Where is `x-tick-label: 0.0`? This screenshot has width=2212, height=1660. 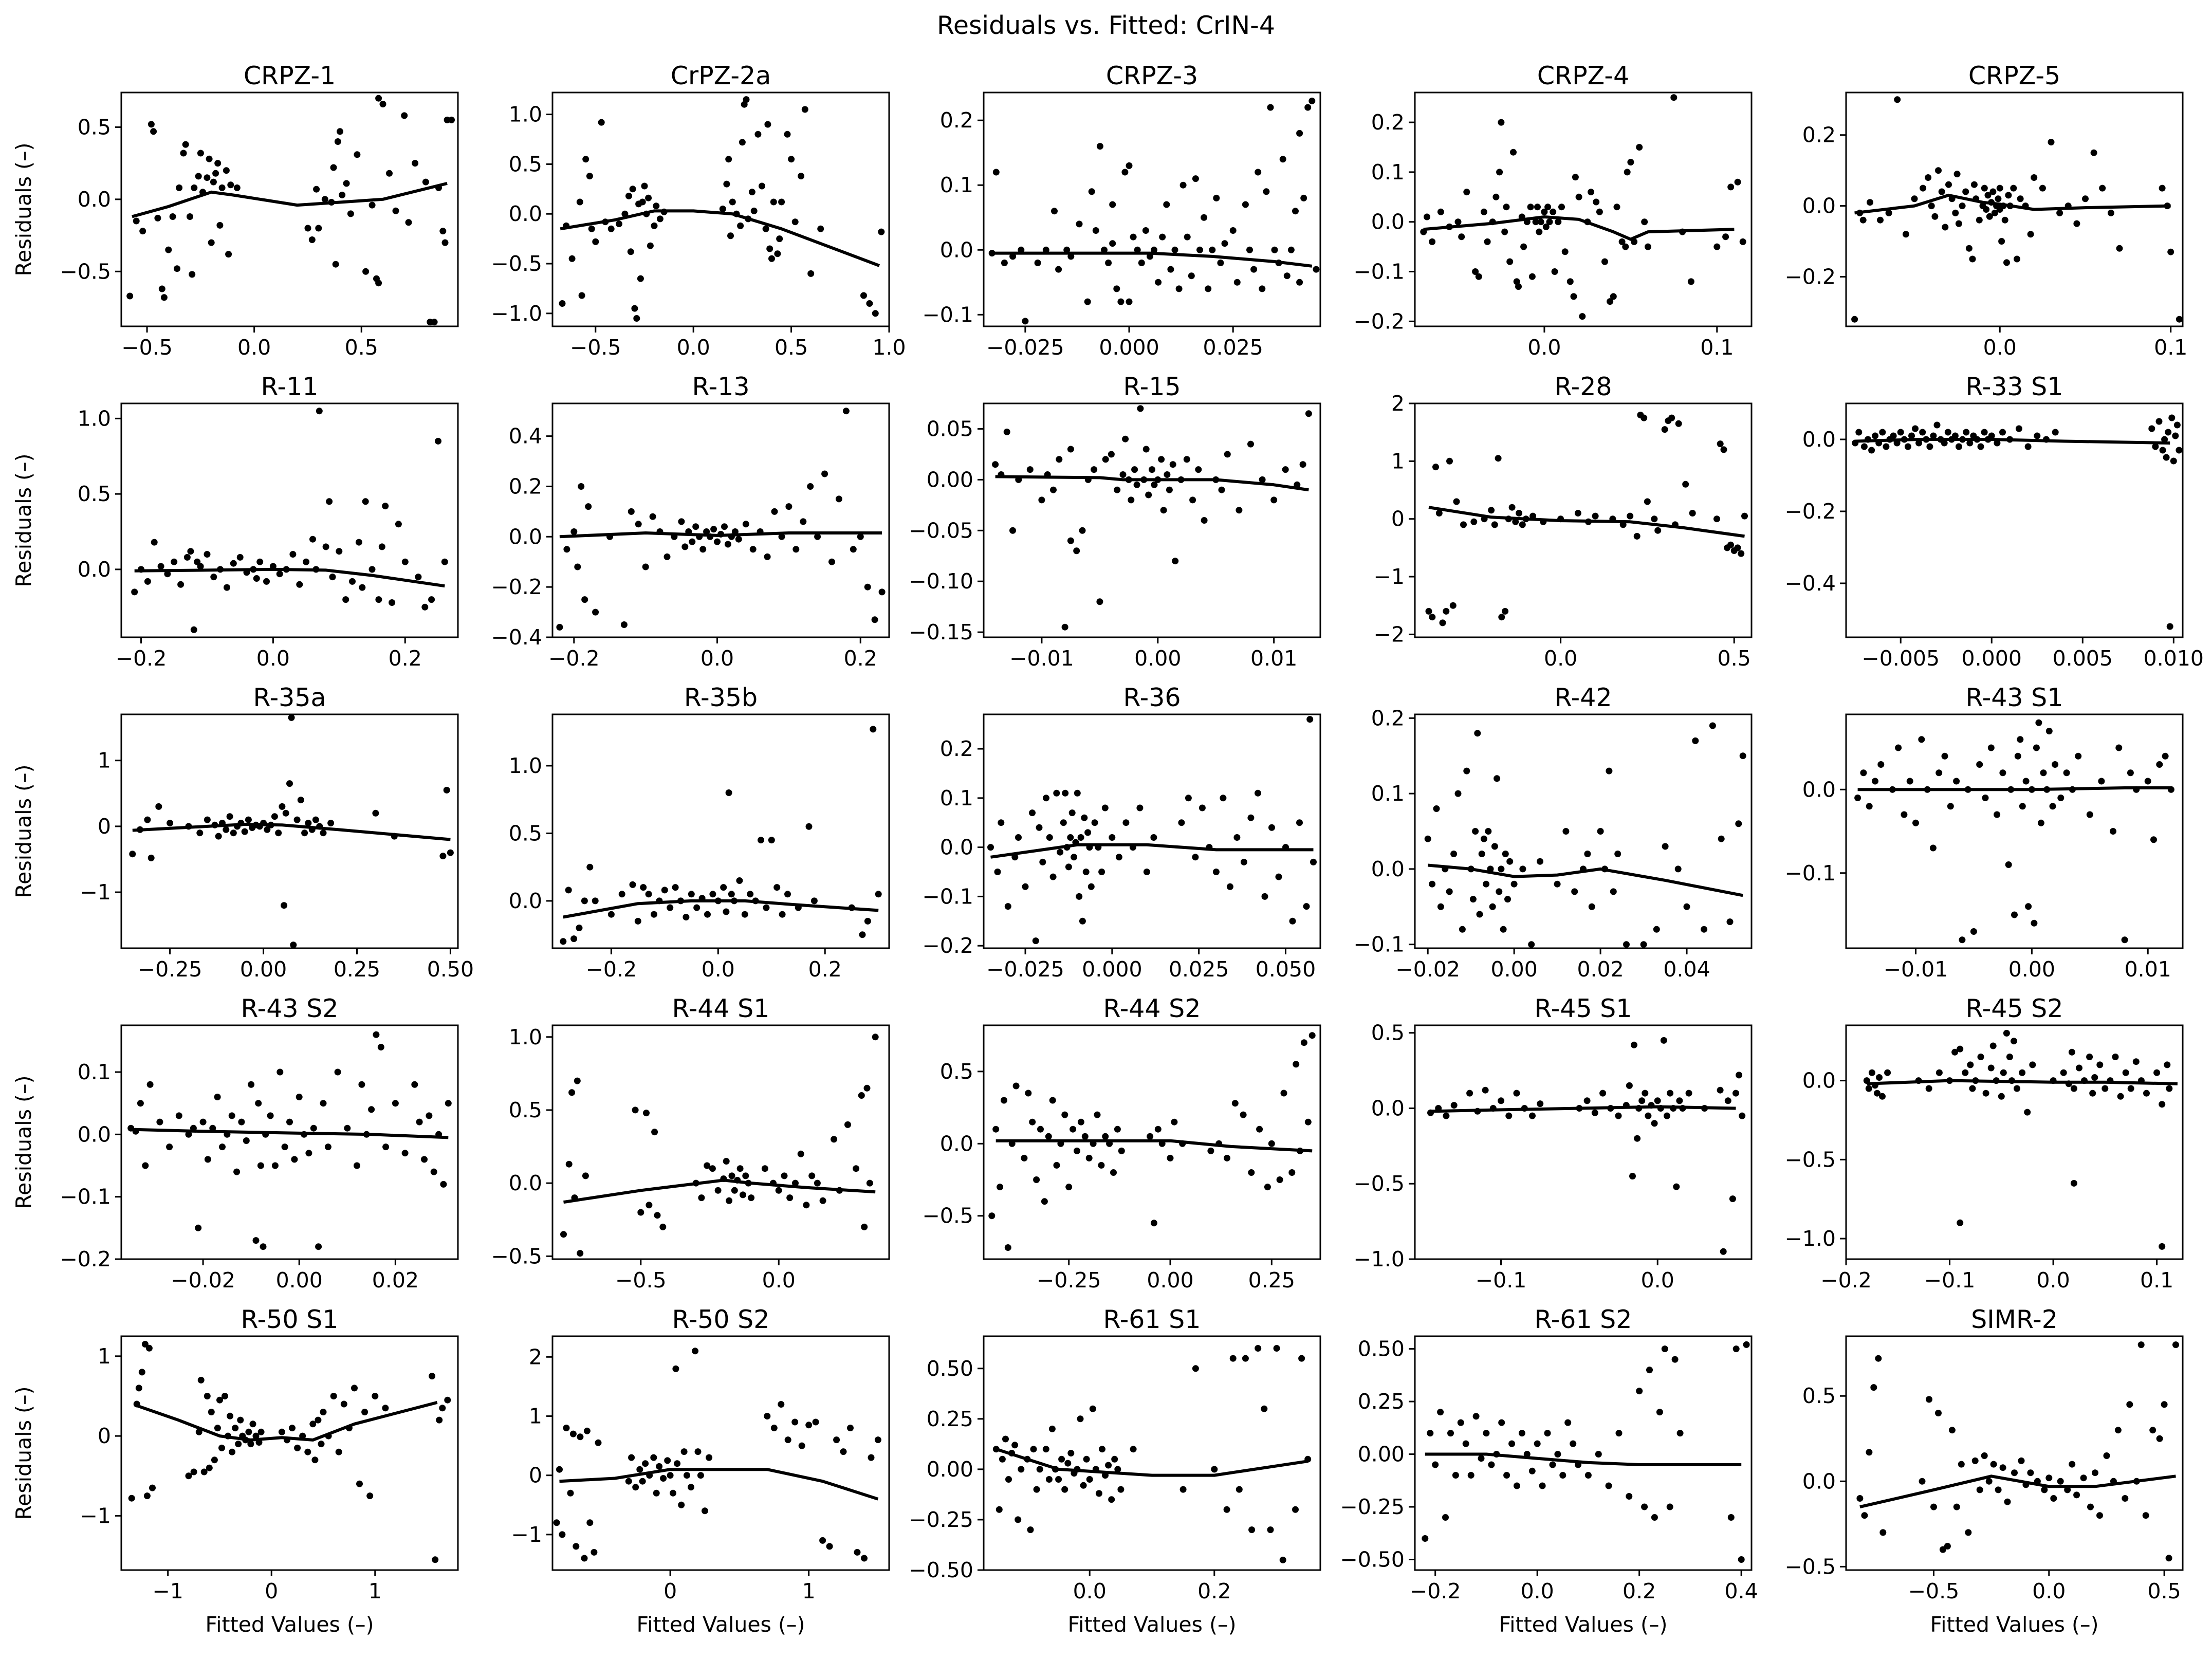
x-tick-label: 0.0 is located at coordinates (1657, 1281).